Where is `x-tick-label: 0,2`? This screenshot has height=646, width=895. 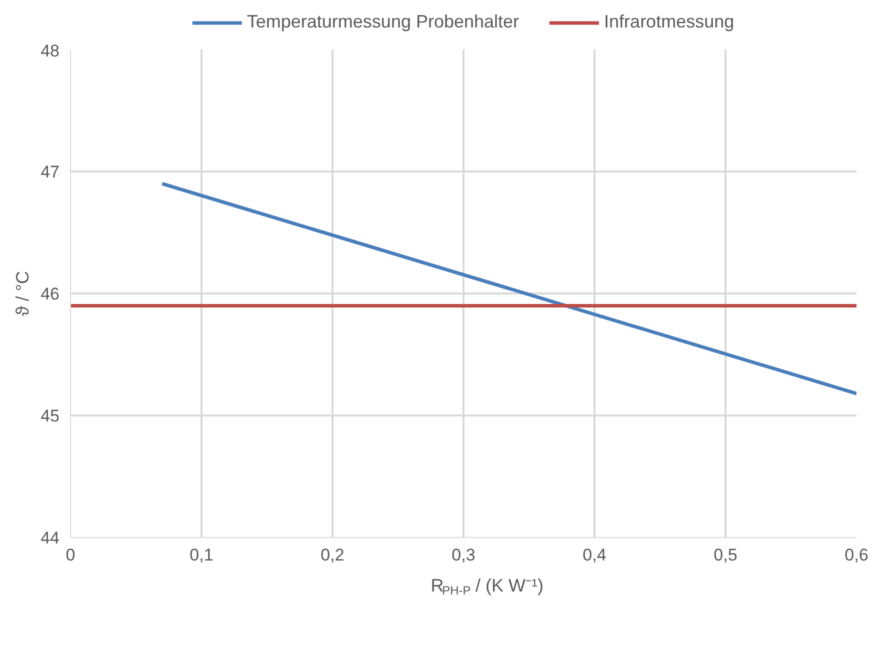 x-tick-label: 0,2 is located at coordinates (332, 555).